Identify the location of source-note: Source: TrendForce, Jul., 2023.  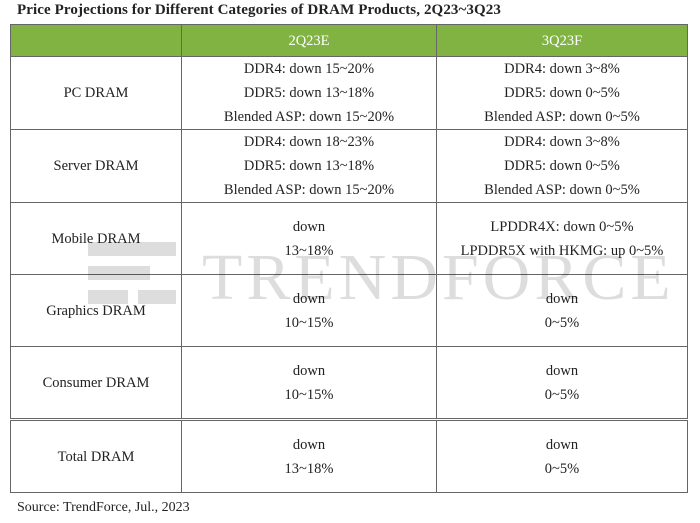
(103, 507).